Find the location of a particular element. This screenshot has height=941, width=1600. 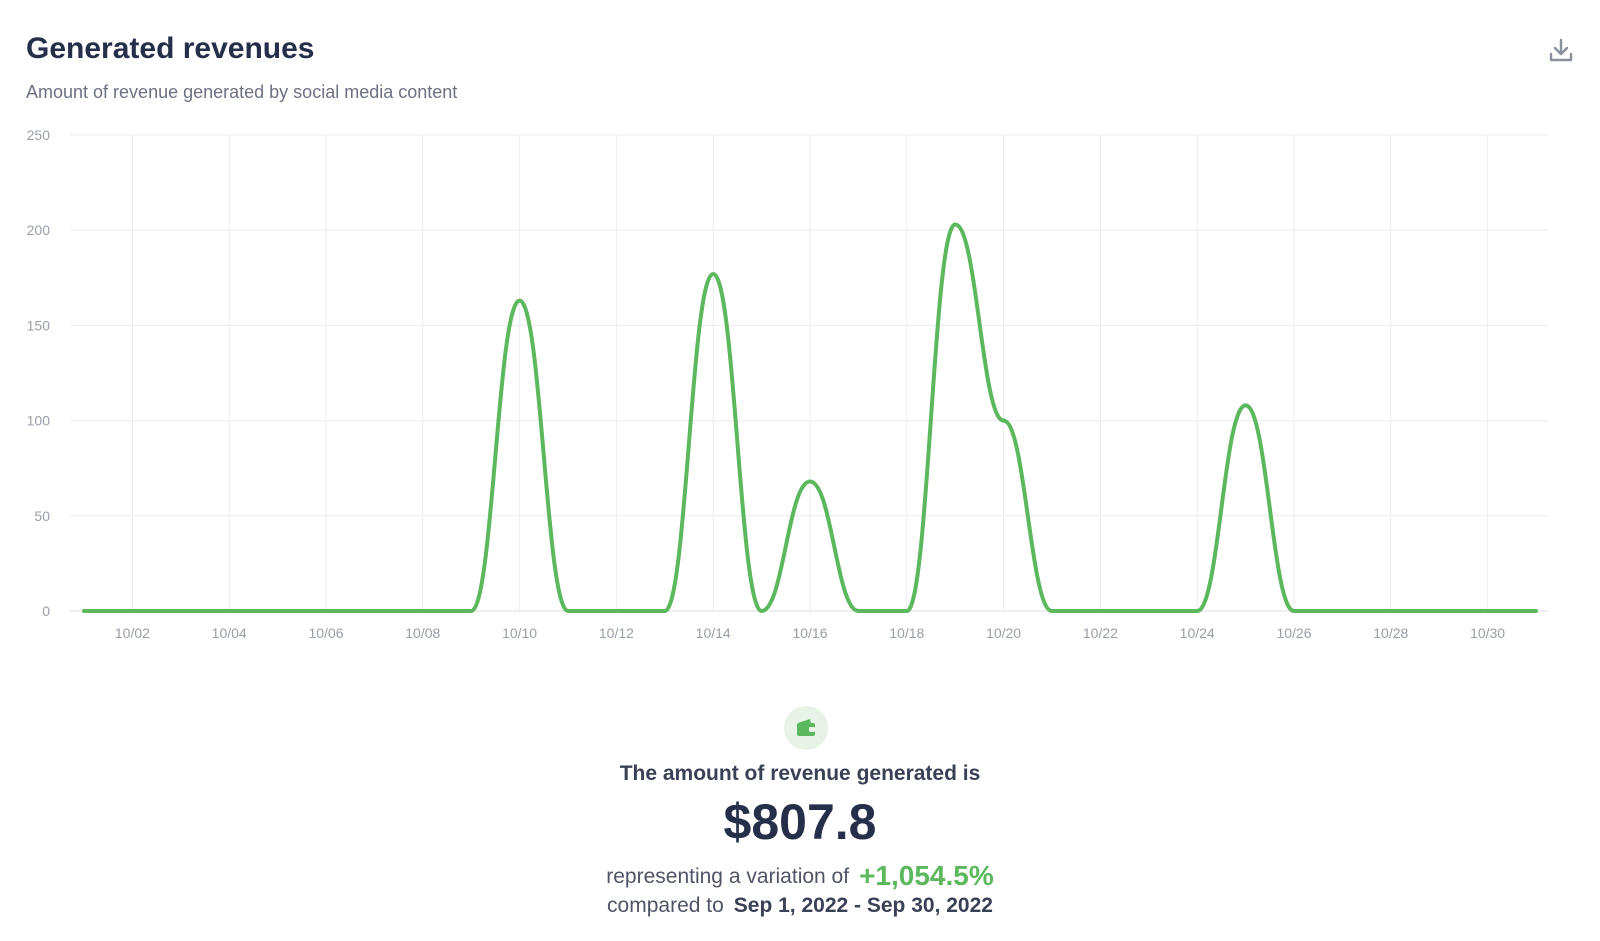

x-tick-label: 10/24 is located at coordinates (1197, 633).